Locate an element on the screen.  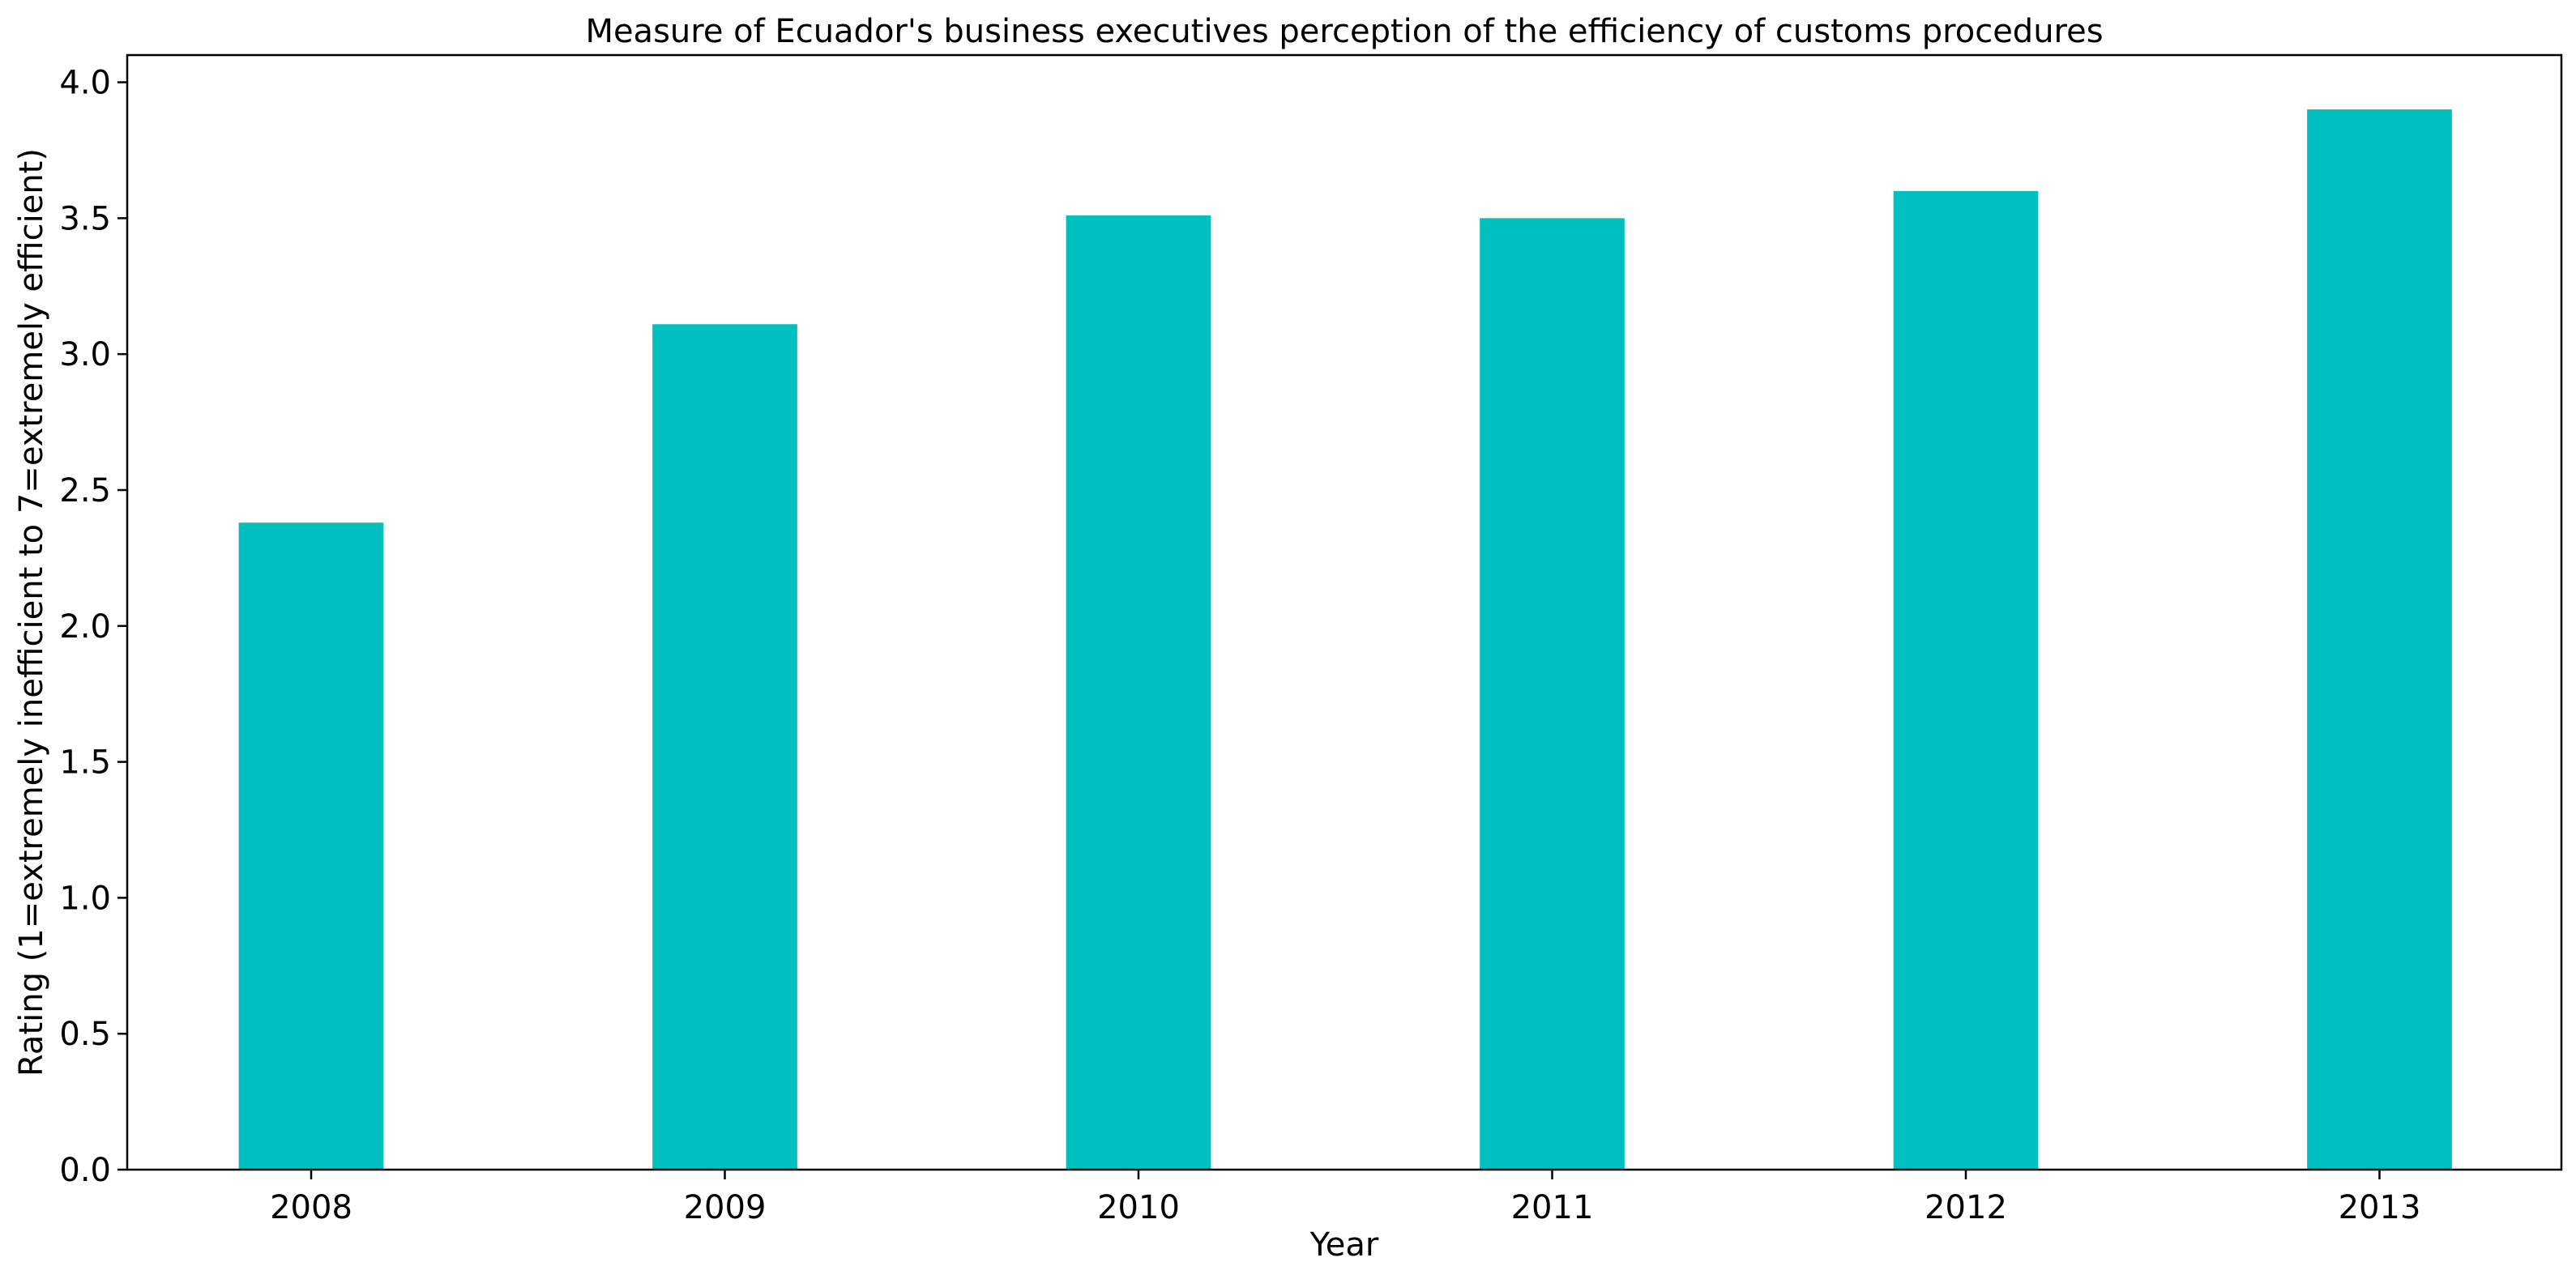
bar-2013 is located at coordinates (2379, 639).